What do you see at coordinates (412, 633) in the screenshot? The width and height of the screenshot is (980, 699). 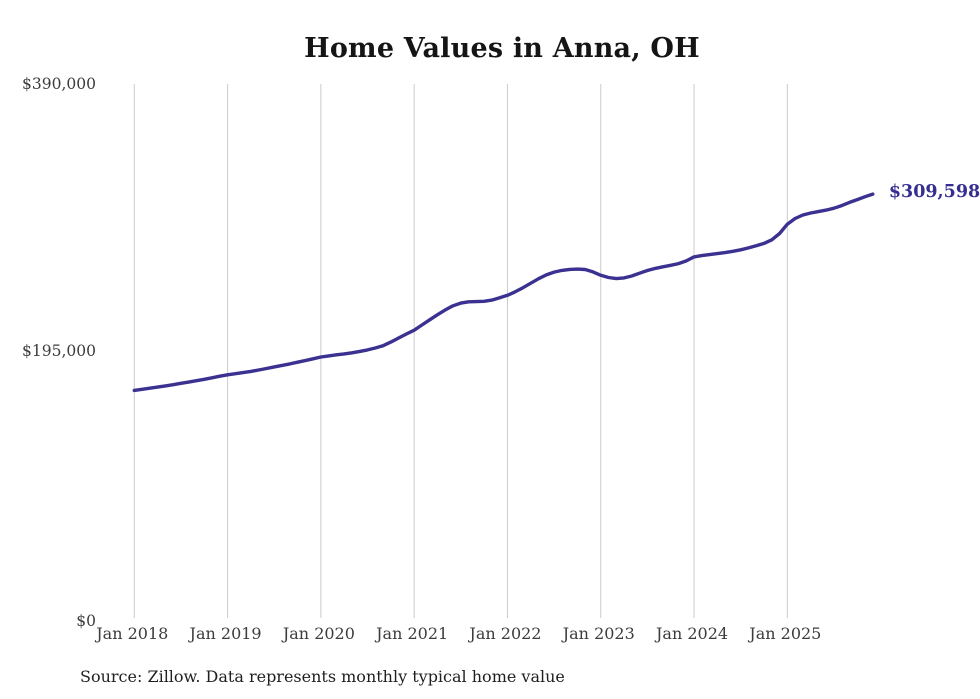 I see `x-axis-tick-label: Jan 2021` at bounding box center [412, 633].